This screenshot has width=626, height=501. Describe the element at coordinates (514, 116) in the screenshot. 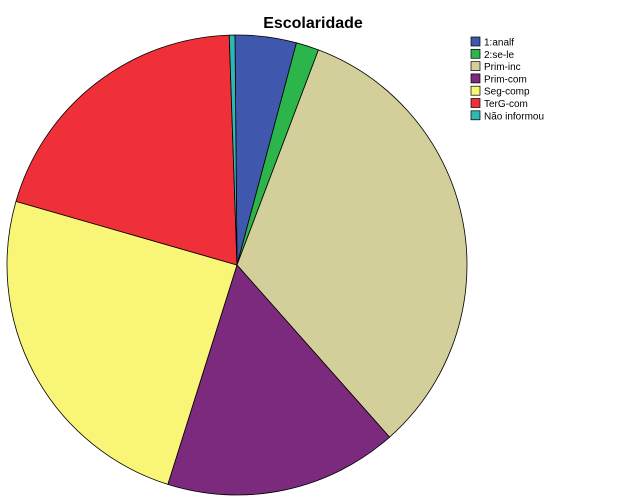

I see `legend-label-7: Não informou` at that location.